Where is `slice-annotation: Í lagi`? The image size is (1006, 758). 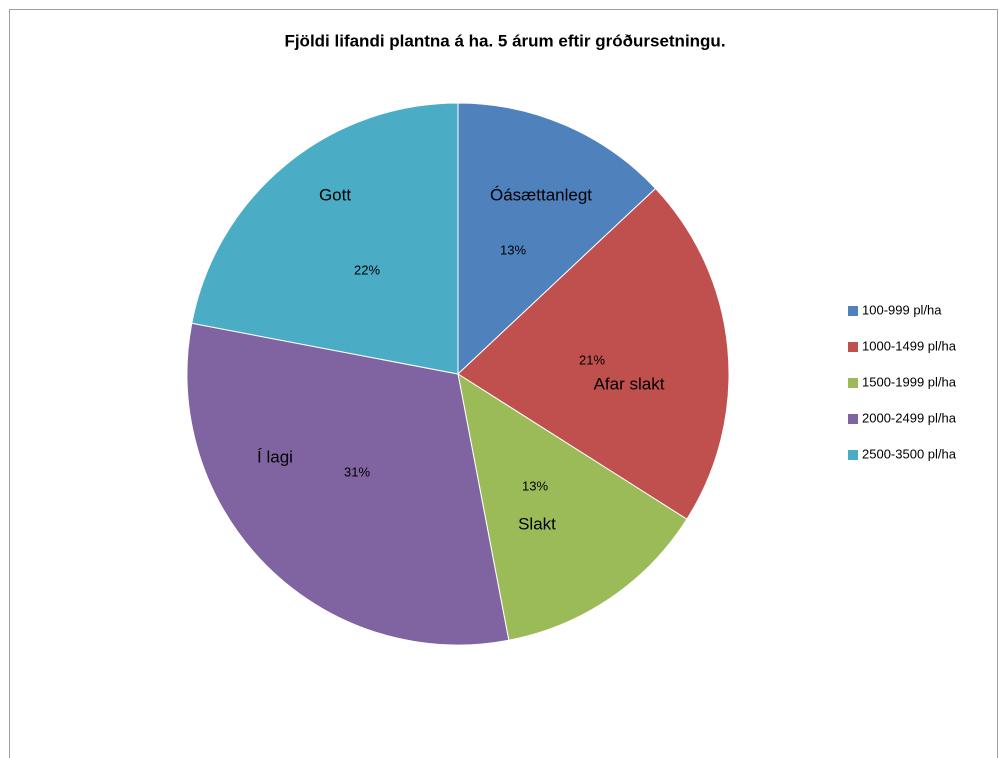 slice-annotation: Í lagi is located at coordinates (275, 456).